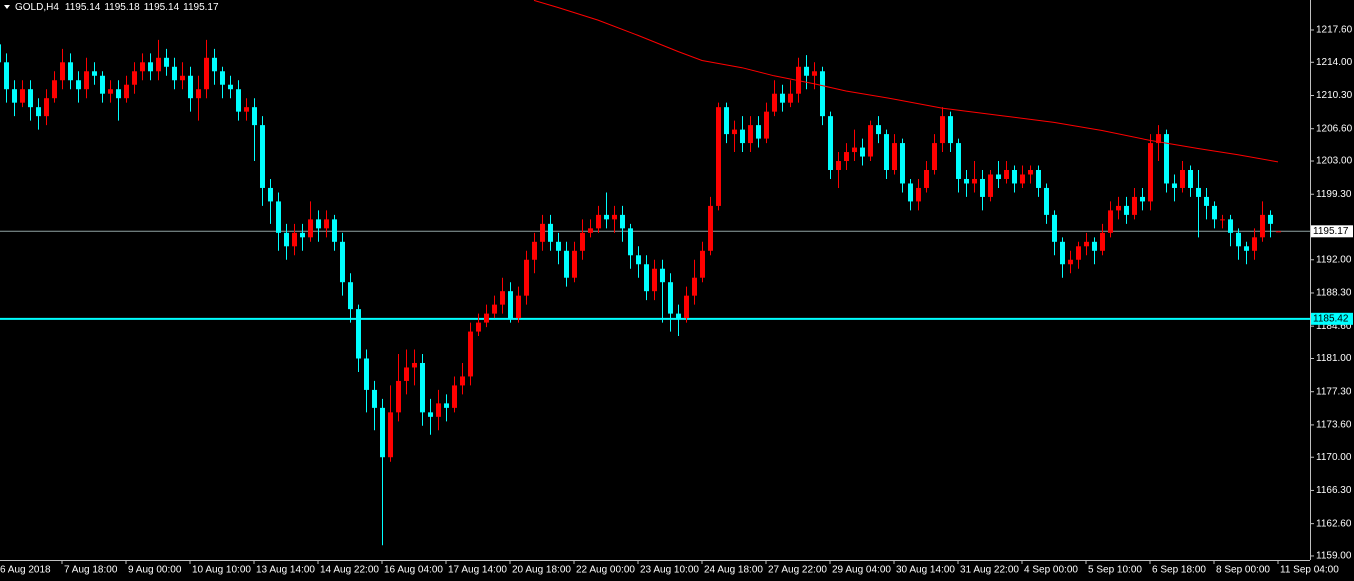 The width and height of the screenshot is (1354, 581). Describe the element at coordinates (155, 570) in the screenshot. I see `x-tick-label: 9 Aug 00:00` at that location.